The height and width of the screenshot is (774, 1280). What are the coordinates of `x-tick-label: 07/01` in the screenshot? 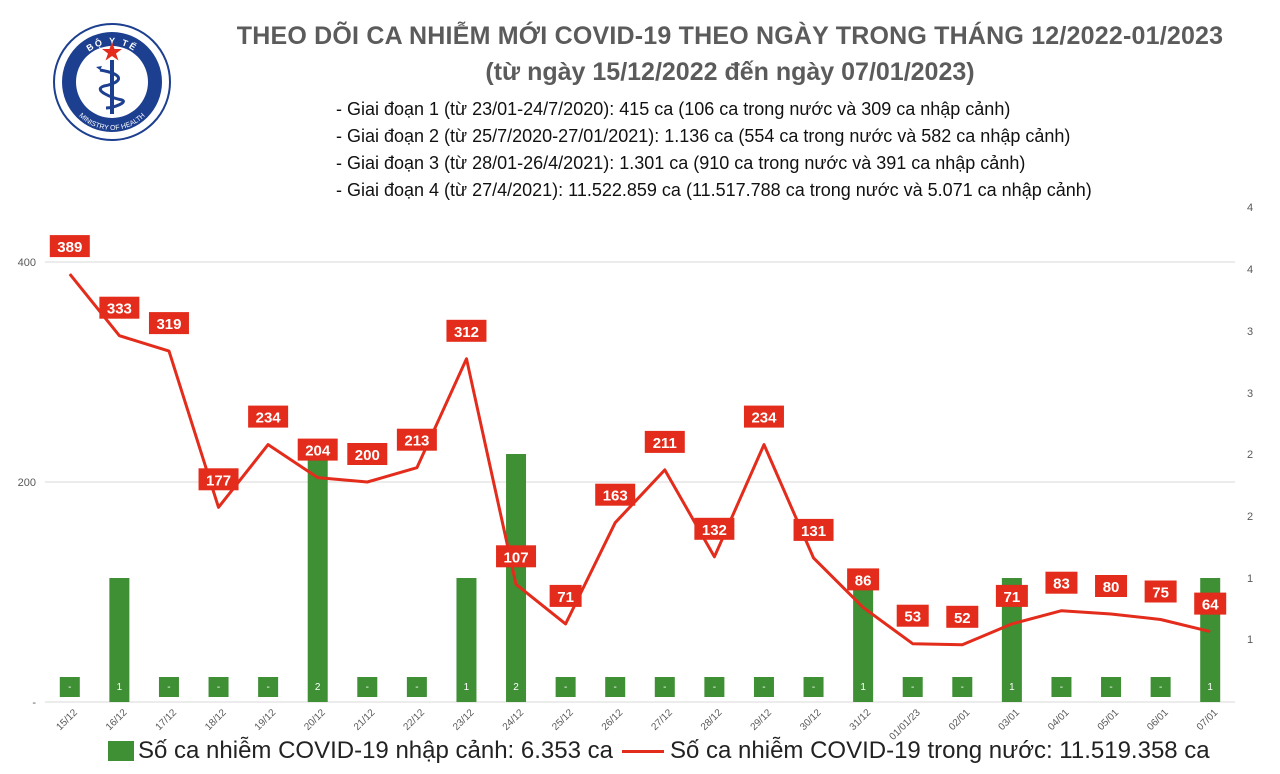 It's located at (1208, 720).